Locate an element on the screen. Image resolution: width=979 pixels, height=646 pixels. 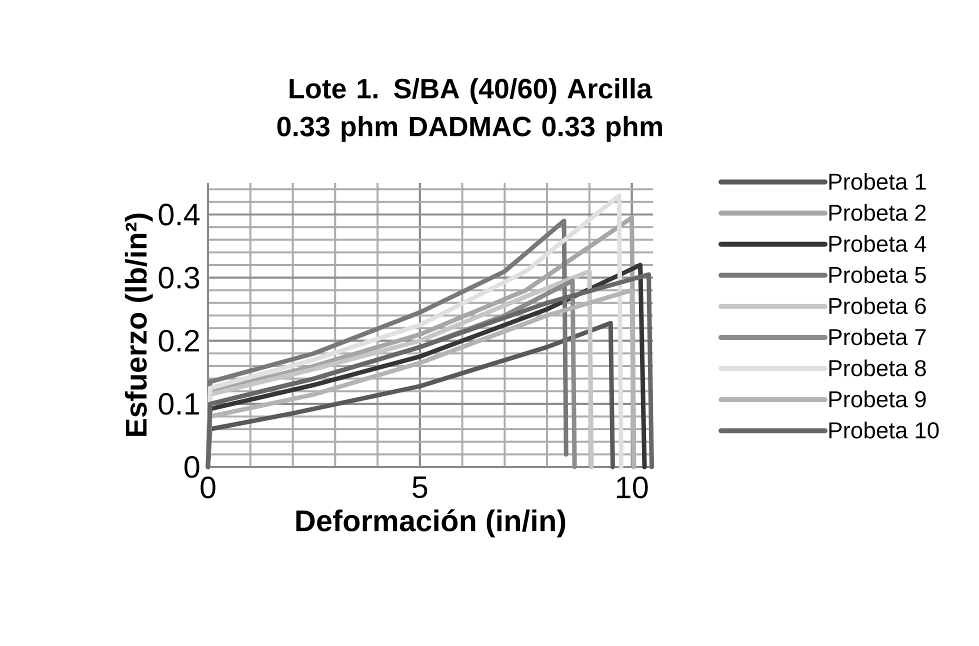
x-tick-label: 5 is located at coordinates (420, 487).